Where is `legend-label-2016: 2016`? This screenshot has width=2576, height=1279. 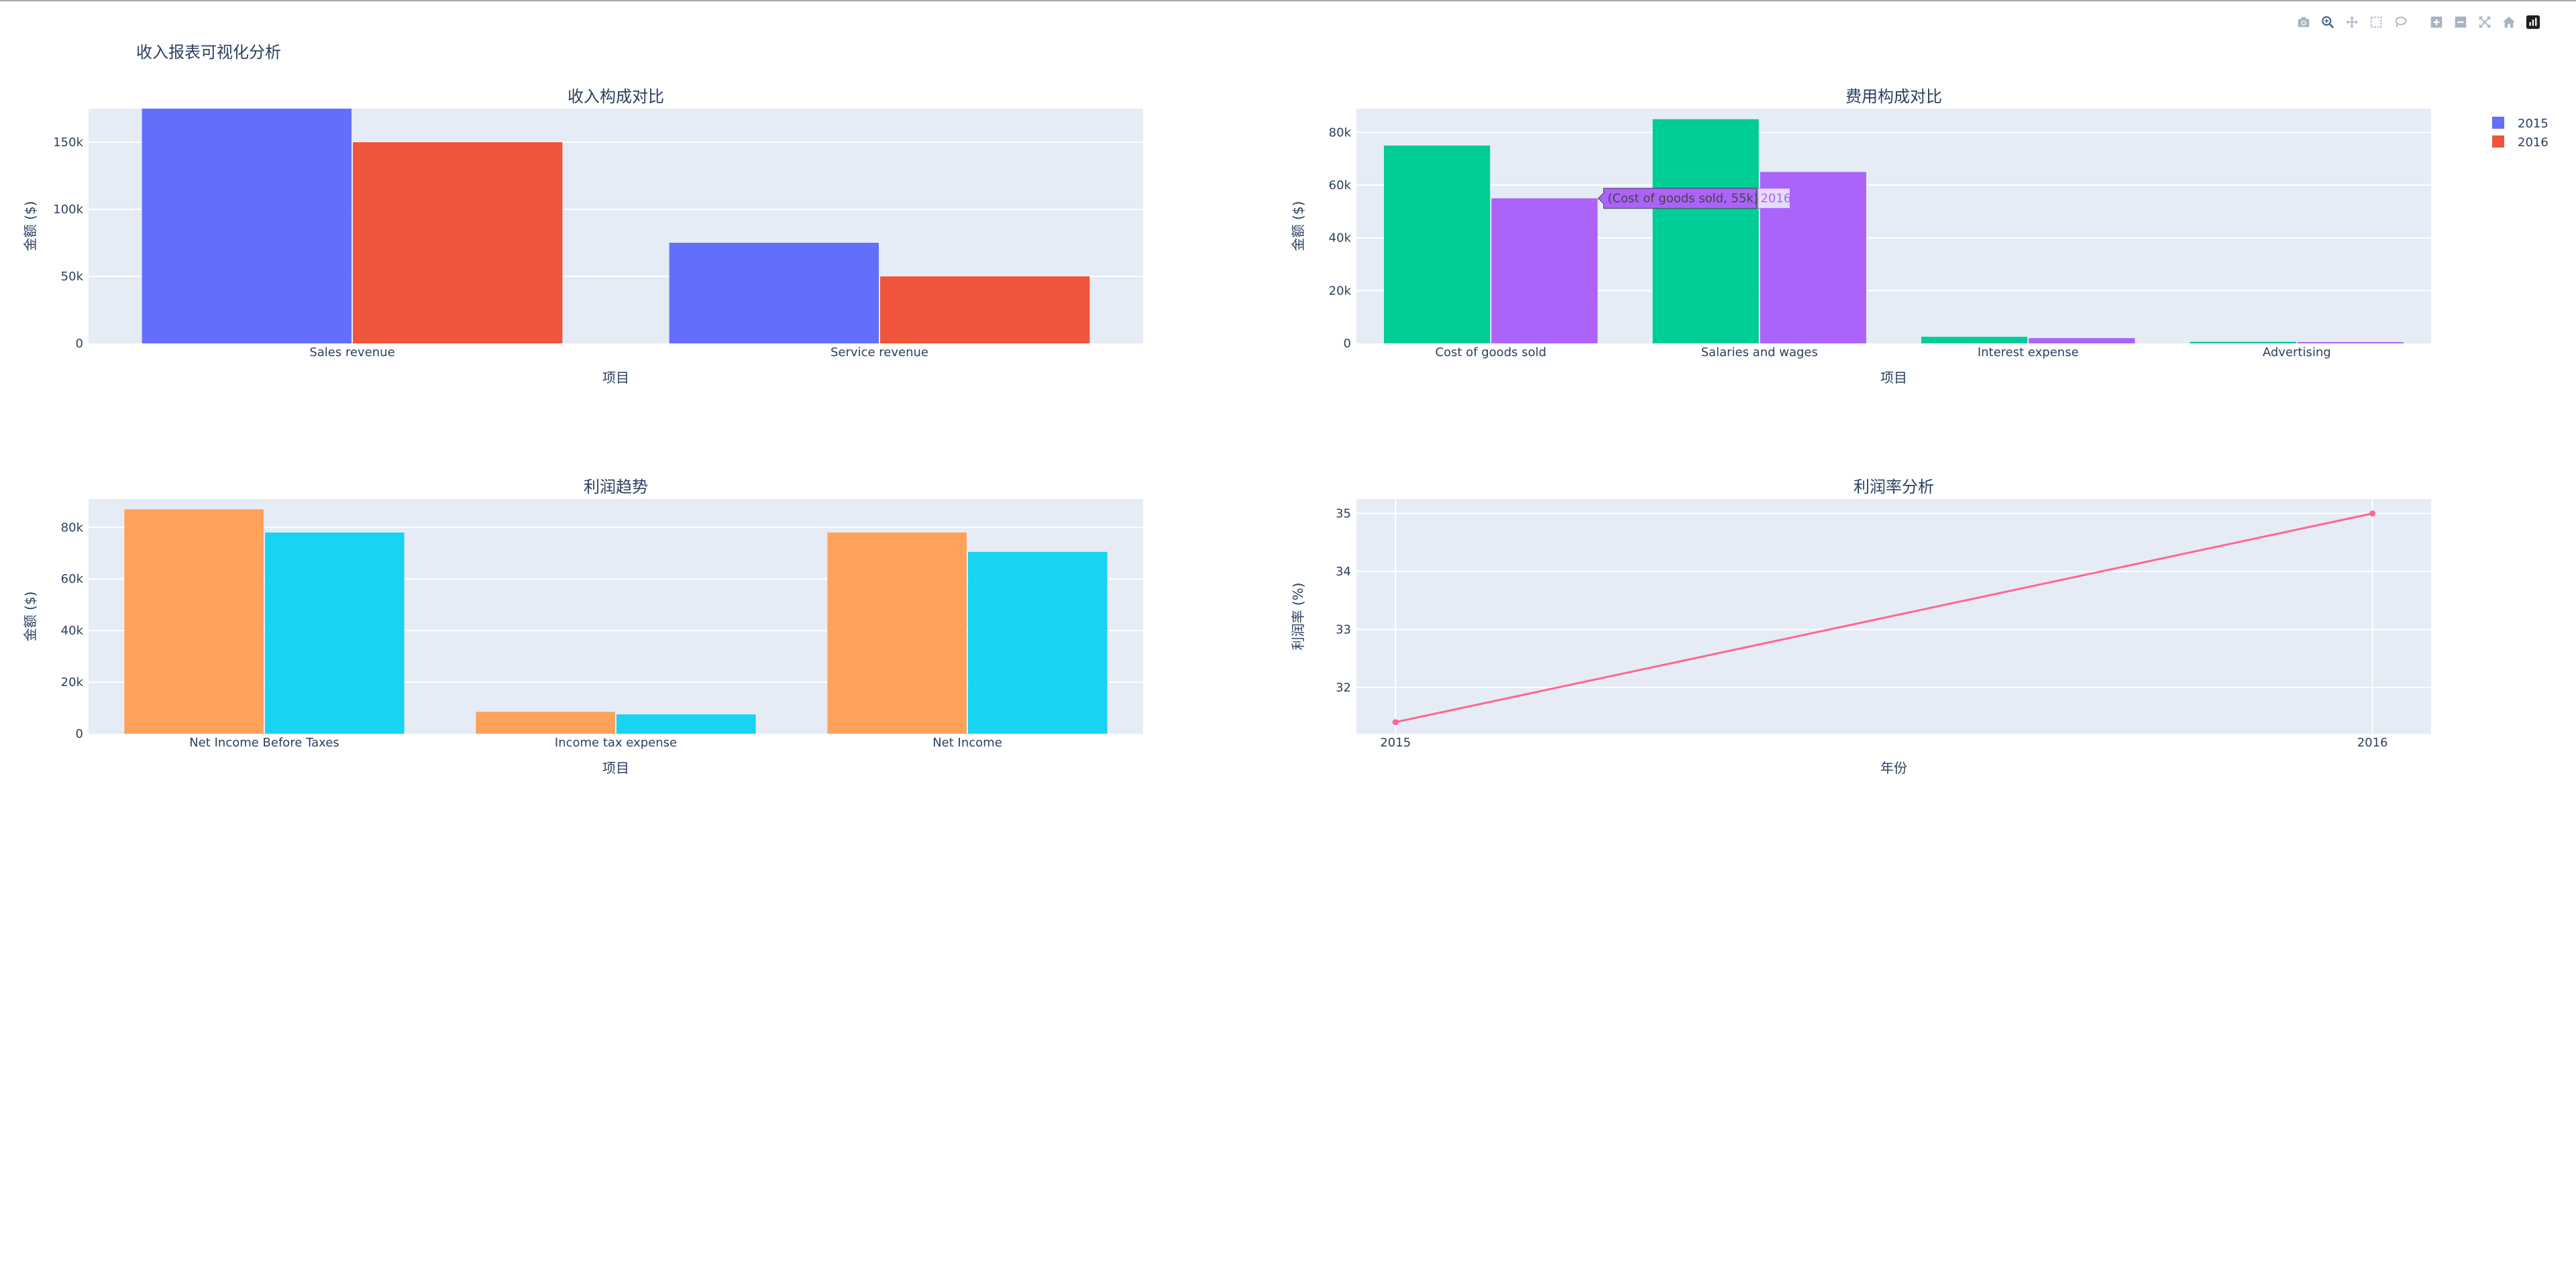 legend-label-2016: 2016 is located at coordinates (2533, 142).